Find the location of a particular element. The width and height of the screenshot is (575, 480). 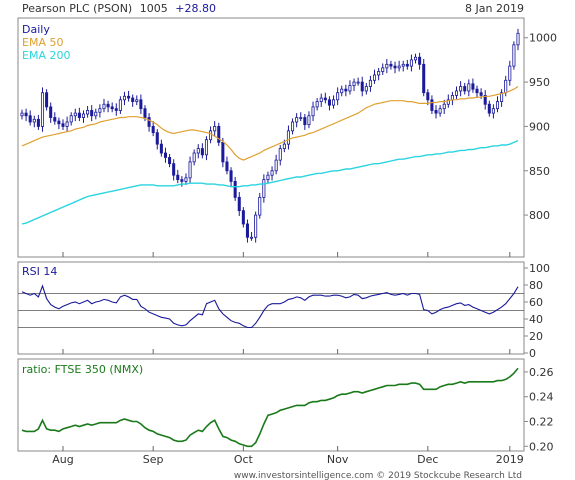

price-y-tick-label: 800 is located at coordinates (539, 215).